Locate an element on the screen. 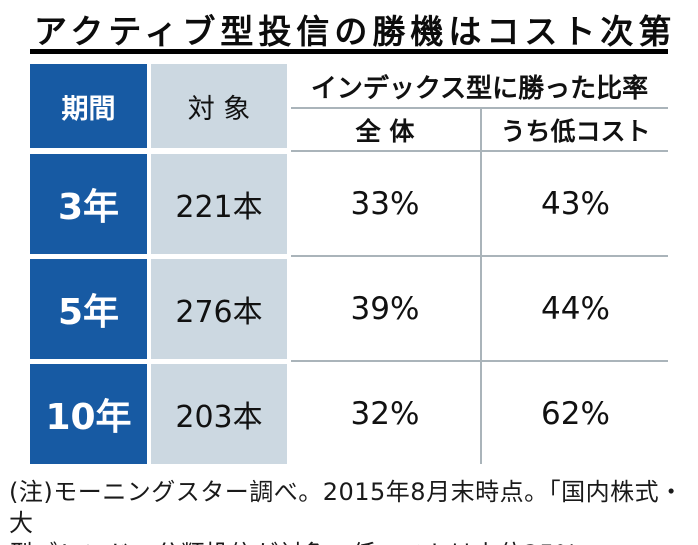 This screenshot has width=698, height=545. header-target: 対 象 is located at coordinates (219, 106).